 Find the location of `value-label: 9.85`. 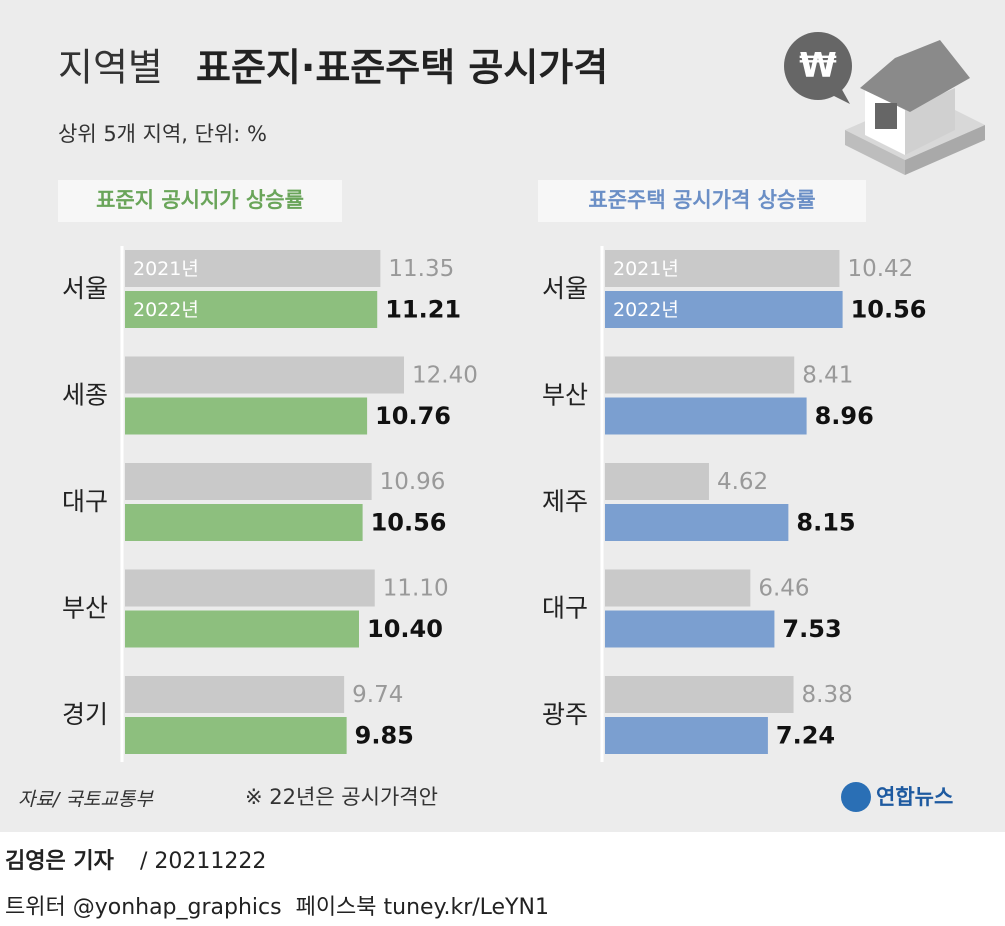

value-label: 9.85 is located at coordinates (384, 736).